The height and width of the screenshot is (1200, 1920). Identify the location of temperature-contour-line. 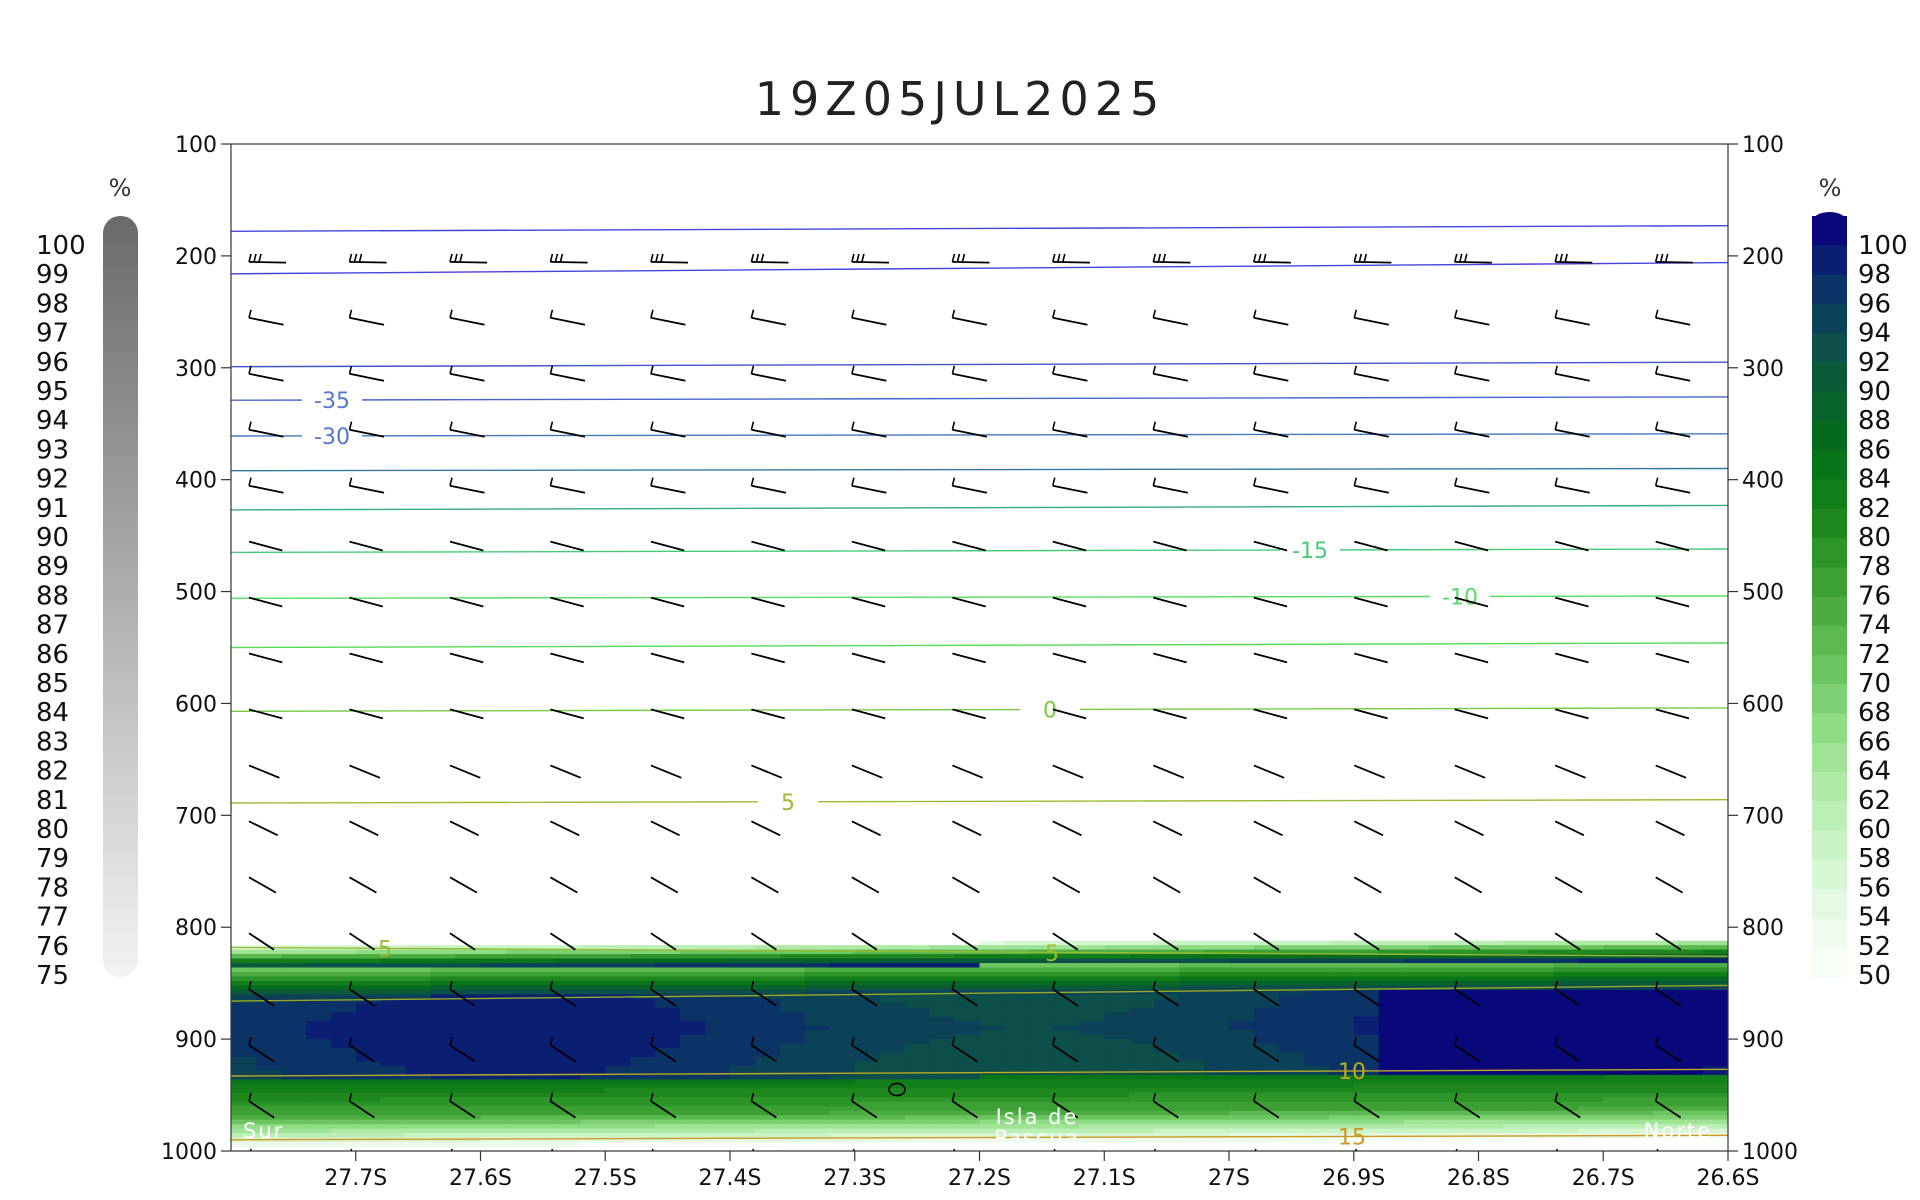
(979, 228).